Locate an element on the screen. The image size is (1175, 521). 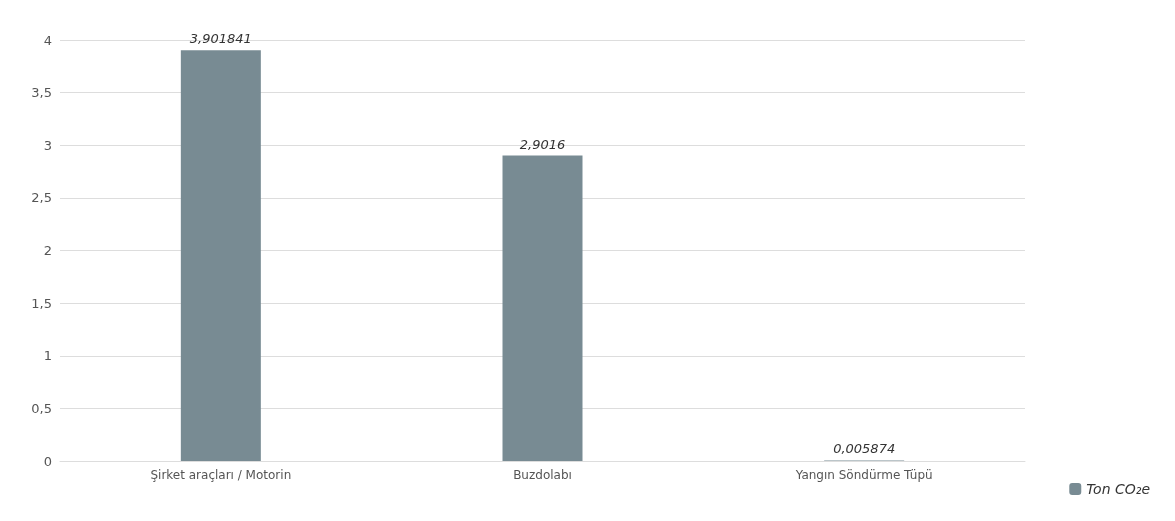
y-tick-label: 3,5 is located at coordinates (41, 93).